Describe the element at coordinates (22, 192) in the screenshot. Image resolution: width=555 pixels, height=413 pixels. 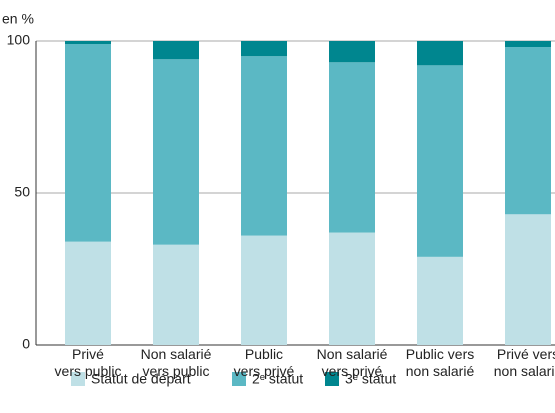
I see `y-tick-label: 50` at that location.